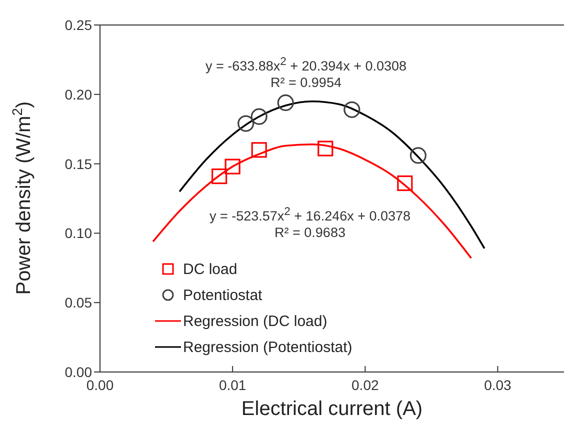 This screenshot has height=435, width=566. What do you see at coordinates (78, 302) in the screenshot?
I see `y-tick-label: 0.05` at bounding box center [78, 302].